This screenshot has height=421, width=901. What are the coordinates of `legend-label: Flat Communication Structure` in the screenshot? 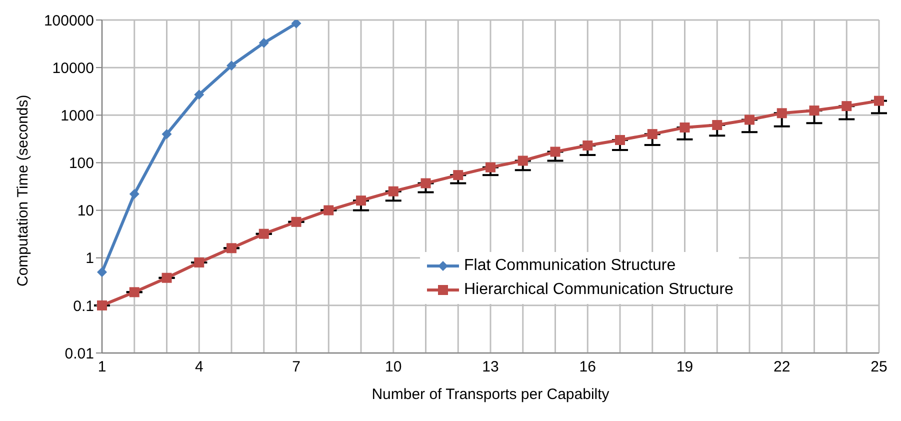 It's located at (570, 266).